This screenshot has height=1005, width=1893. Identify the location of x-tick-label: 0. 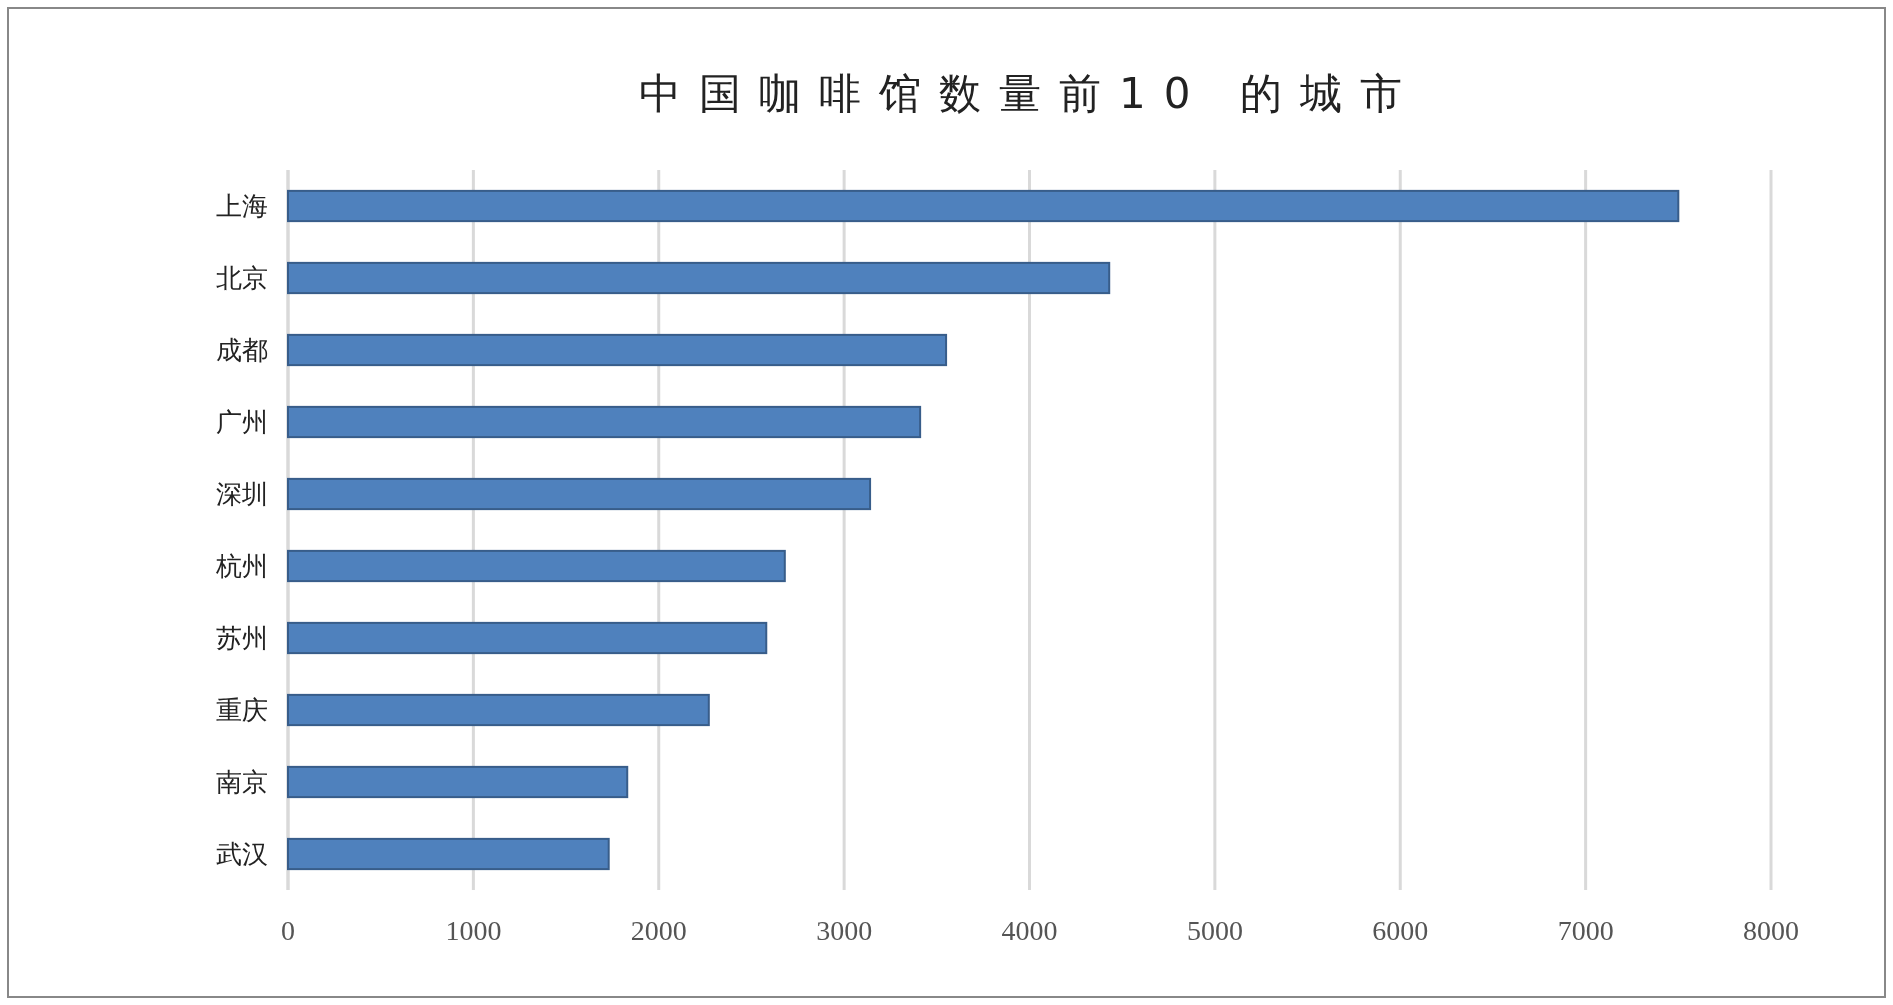
(288, 930).